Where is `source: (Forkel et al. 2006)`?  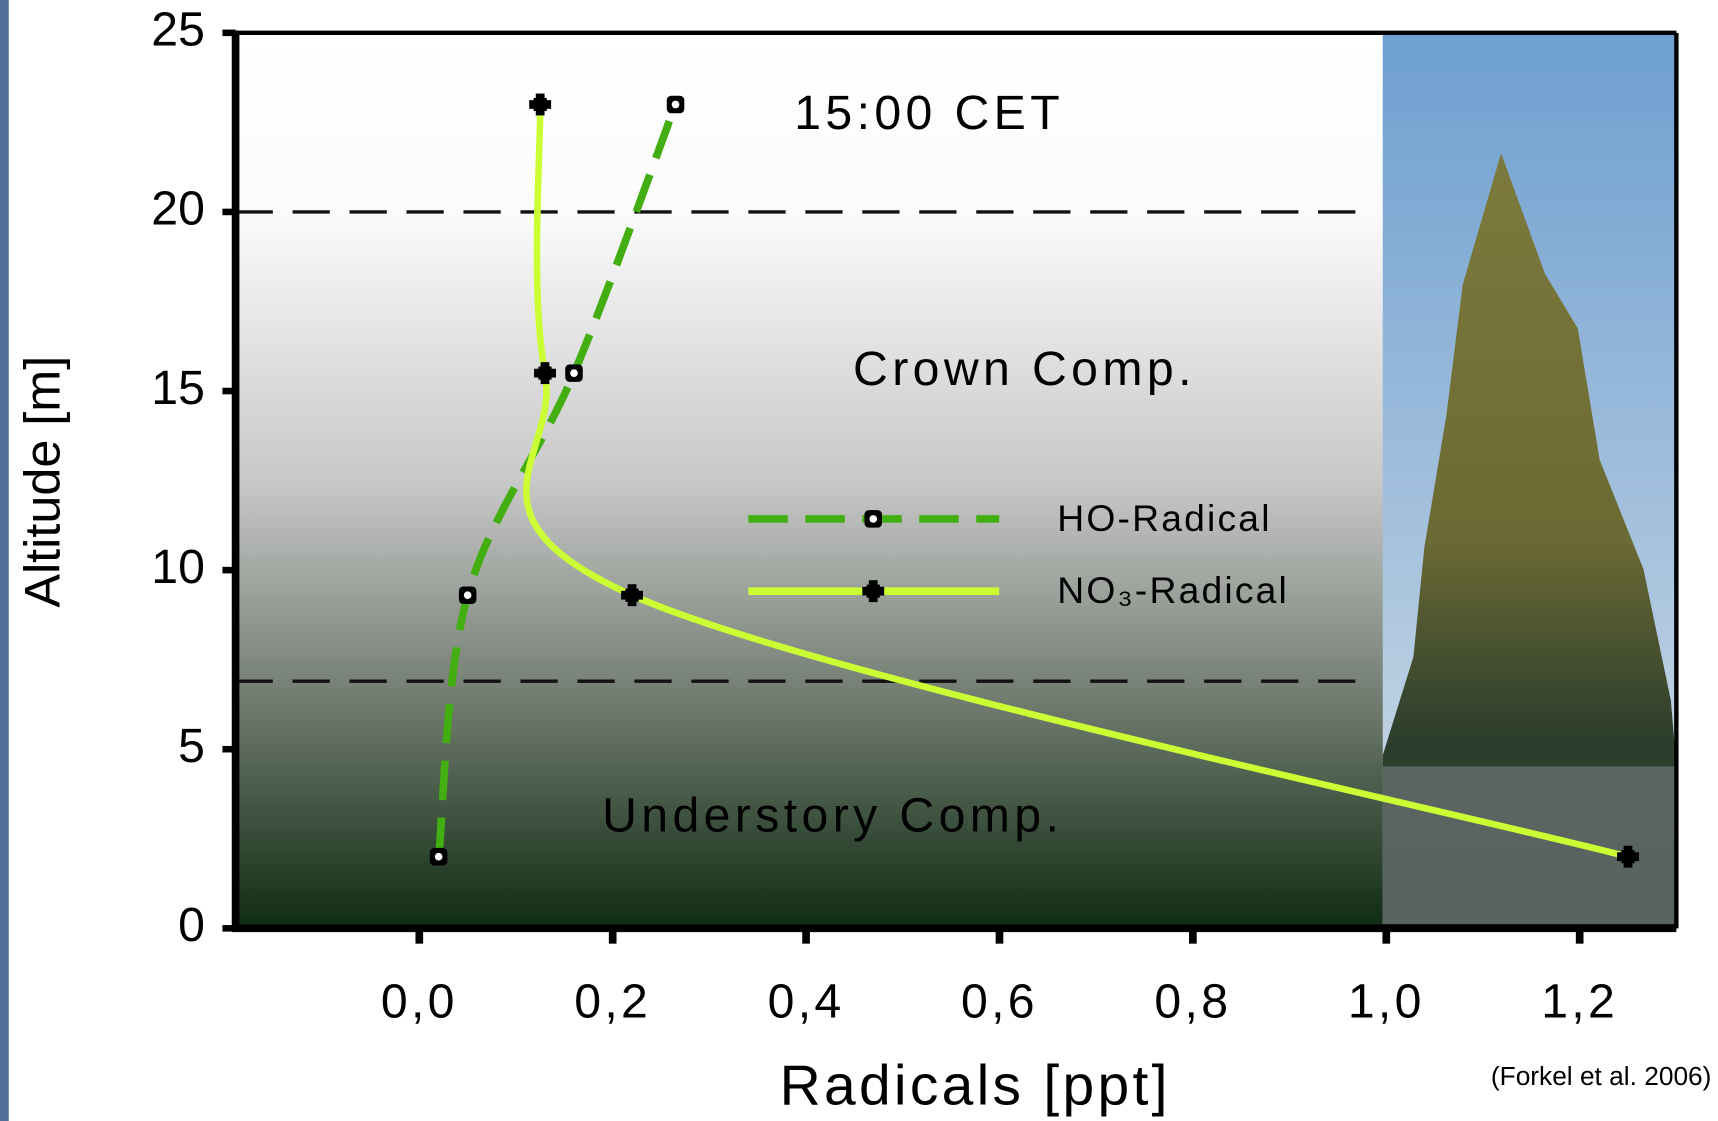 source: (Forkel et al. 2006) is located at coordinates (1601, 1076).